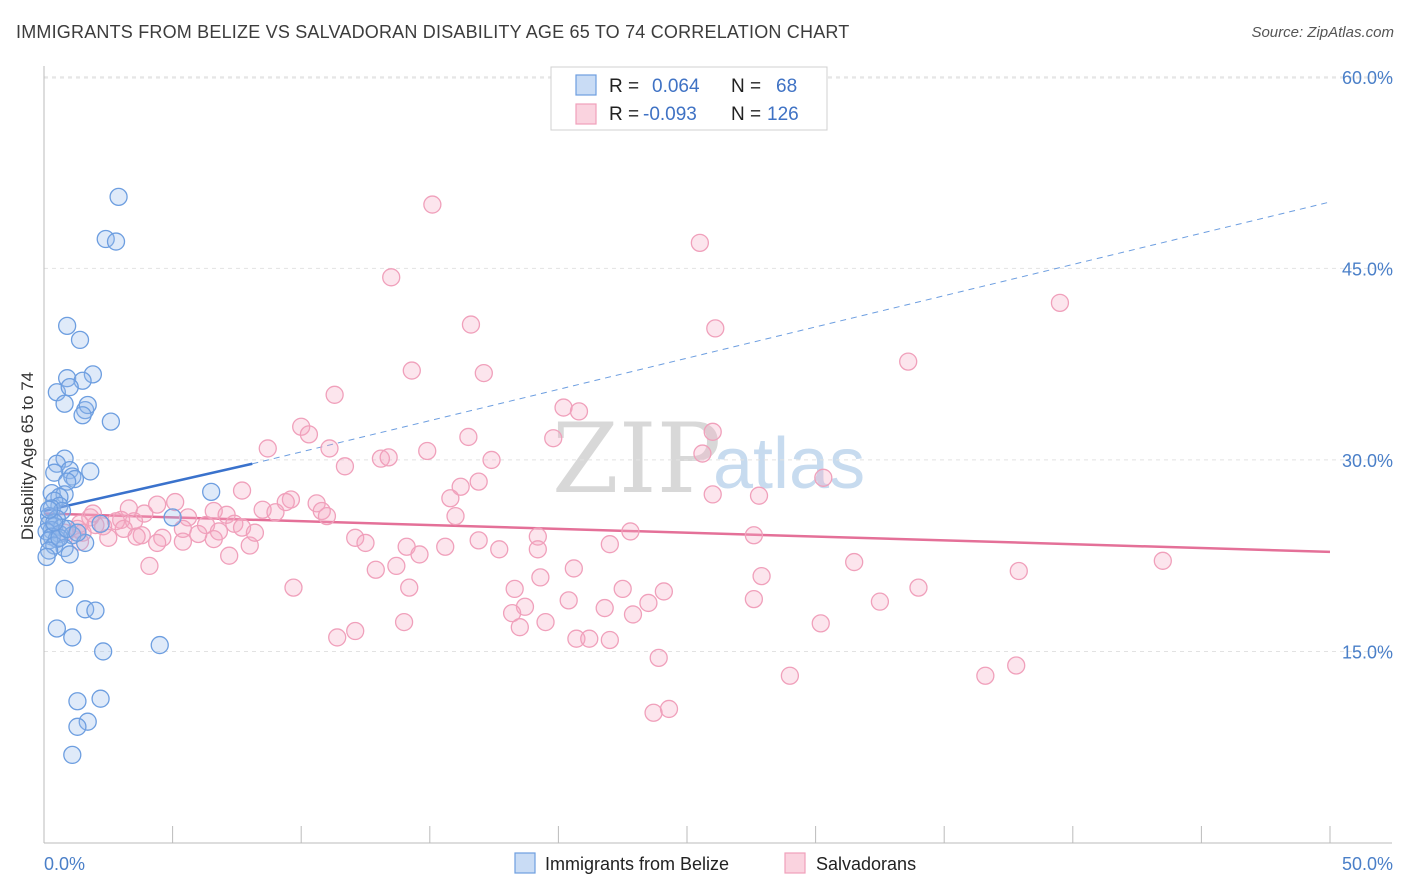 This screenshot has width=1406, height=892. I want to click on watermark-zip: ZIP, so click(636, 459).